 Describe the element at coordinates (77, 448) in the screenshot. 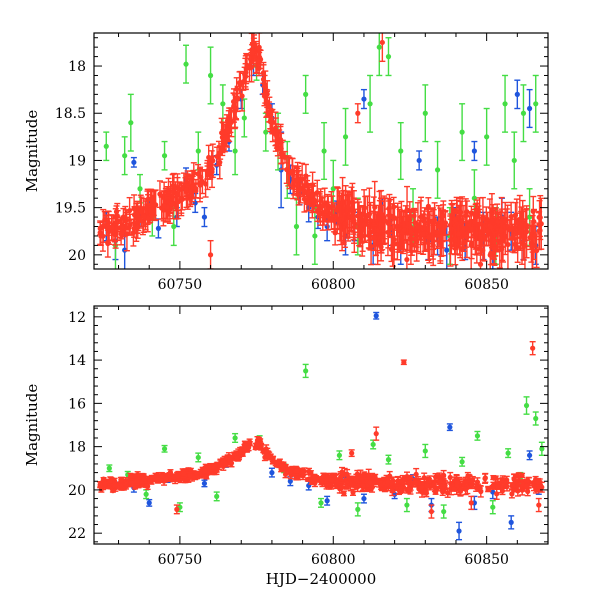

I see `bottom-y-tick-label: 18` at that location.